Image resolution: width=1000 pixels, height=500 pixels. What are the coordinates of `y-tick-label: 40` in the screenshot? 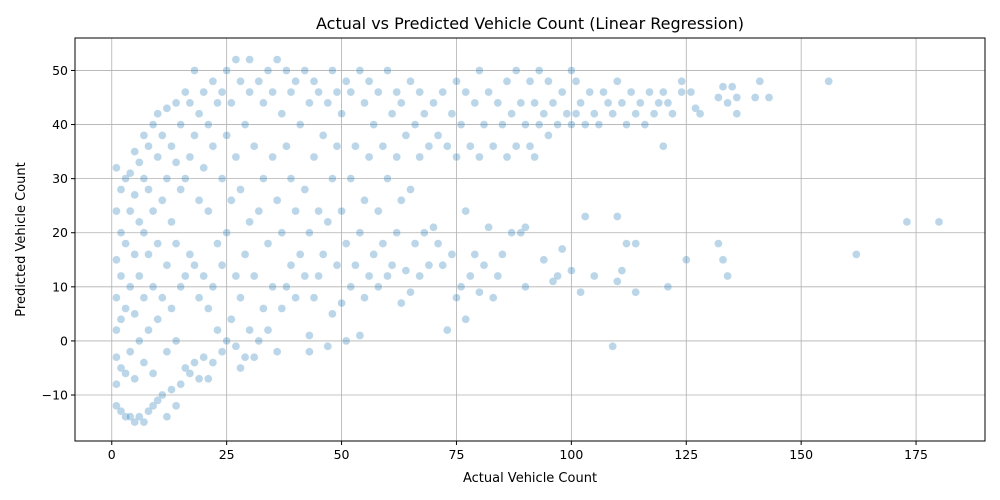 It's located at (60, 124).